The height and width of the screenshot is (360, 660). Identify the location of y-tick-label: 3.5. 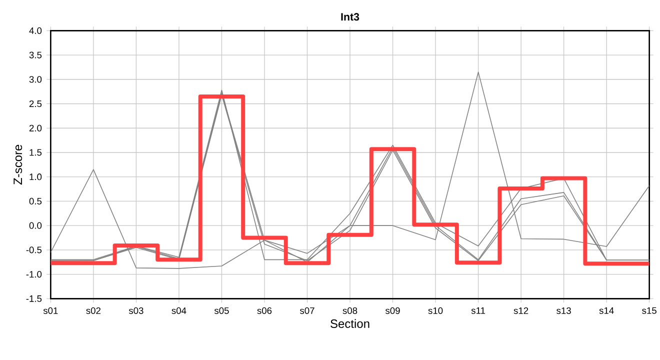
(35, 55).